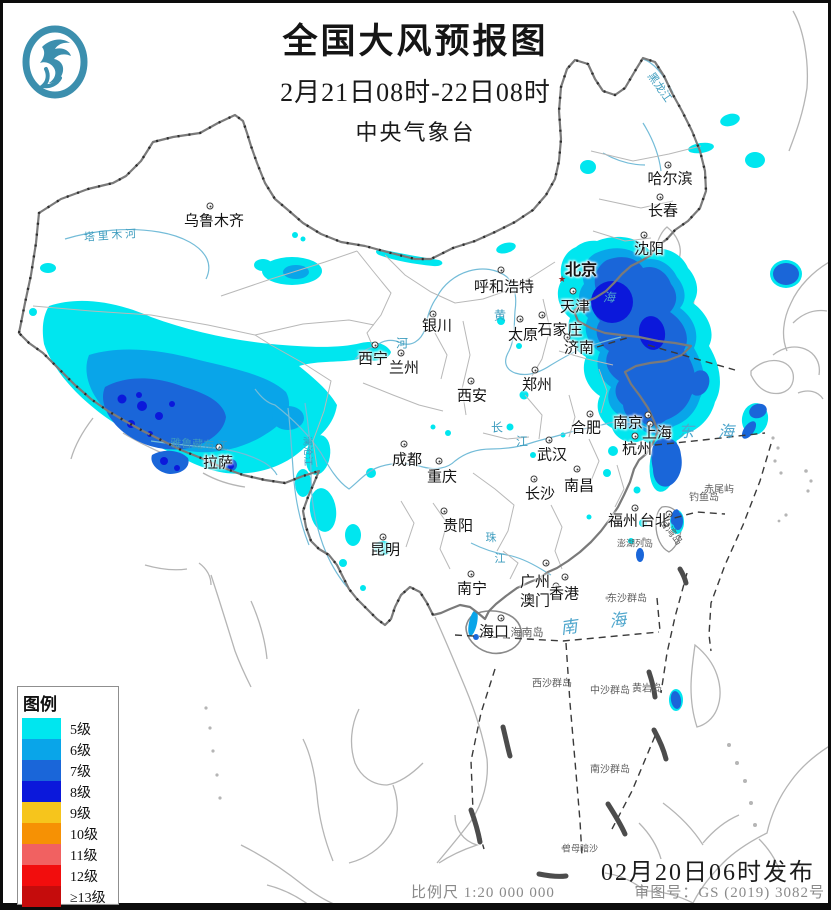 The image size is (831, 910). Describe the element at coordinates (729, 893) in the screenshot. I see `map-approval-number: 审图号：GS (2019) 3082号` at that location.